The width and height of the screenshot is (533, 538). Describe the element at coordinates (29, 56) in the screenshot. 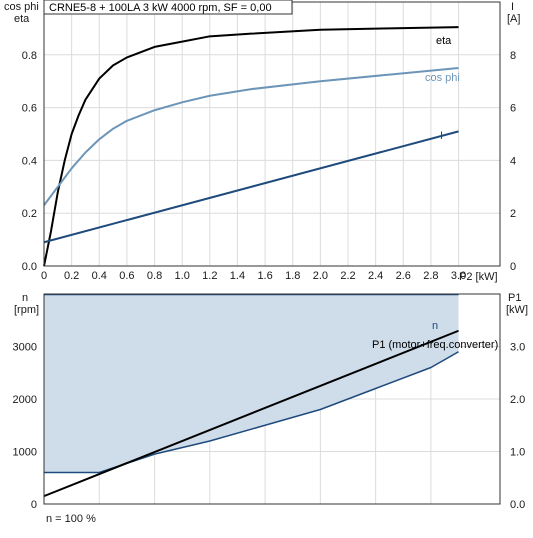

I see `top-left-tick-label: 0.8` at that location.